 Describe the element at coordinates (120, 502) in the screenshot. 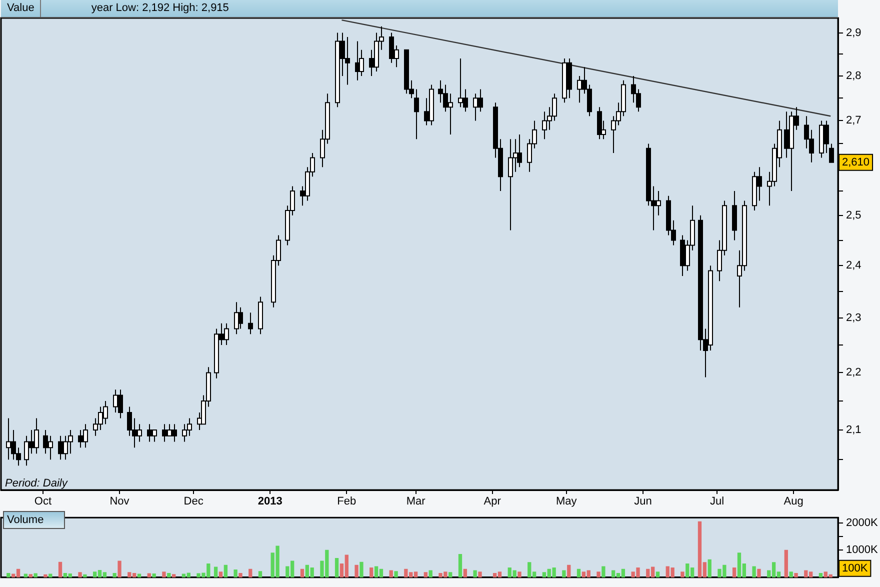

I see `x-tick-label: Nov` at that location.